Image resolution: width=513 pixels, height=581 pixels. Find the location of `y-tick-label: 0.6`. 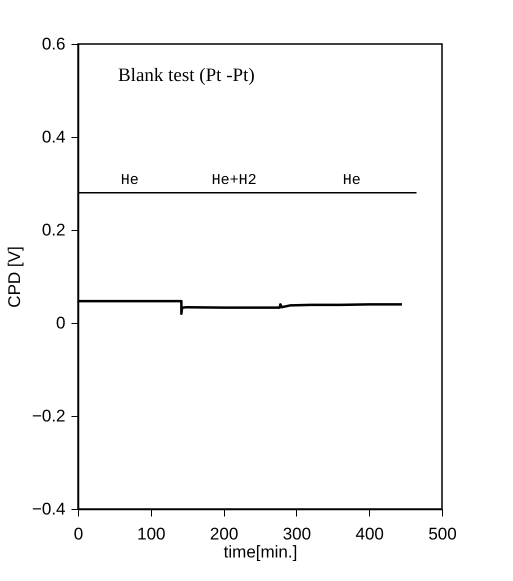

y-tick-label: 0.6 is located at coordinates (54, 44).